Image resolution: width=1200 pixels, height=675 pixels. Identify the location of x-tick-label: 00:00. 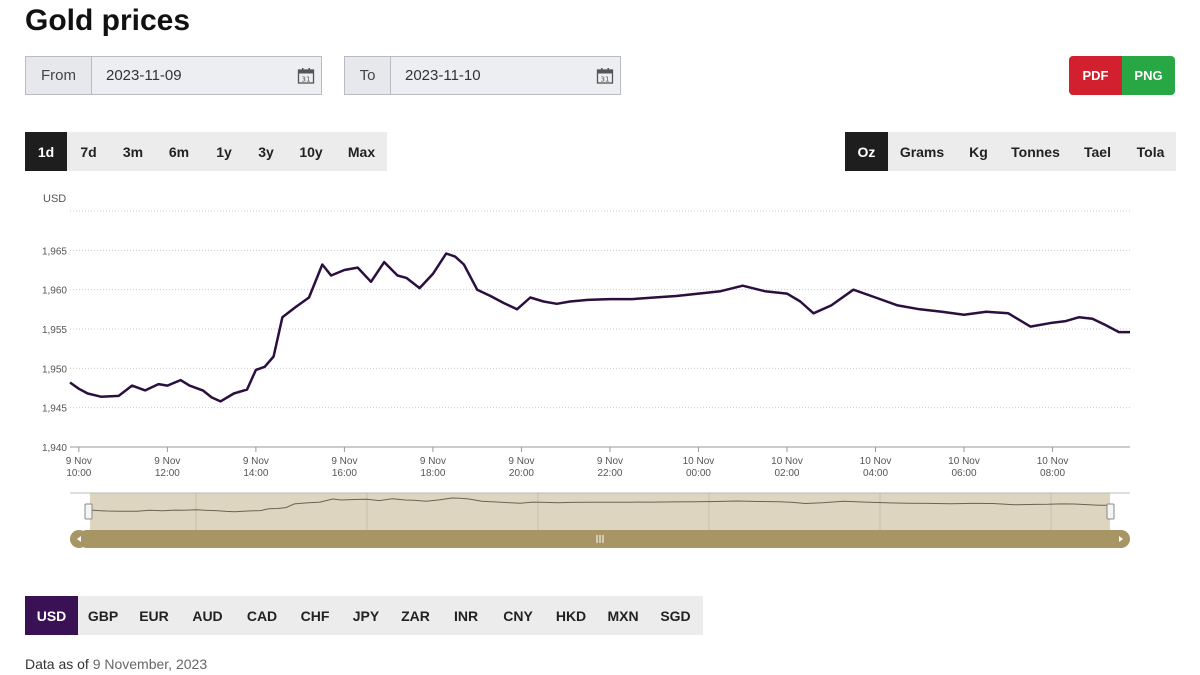
(698, 473).